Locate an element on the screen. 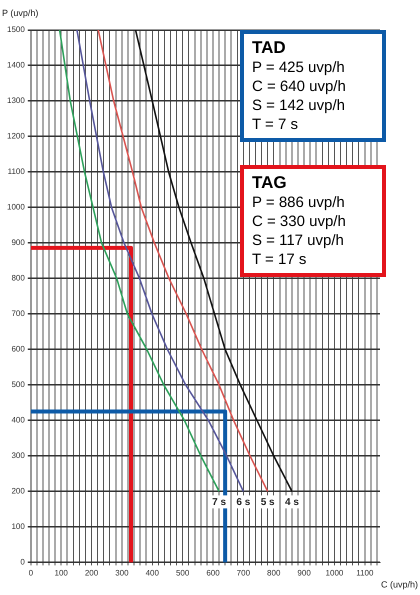 The image size is (420, 595). y-tick-label: 0 is located at coordinates (23, 562).